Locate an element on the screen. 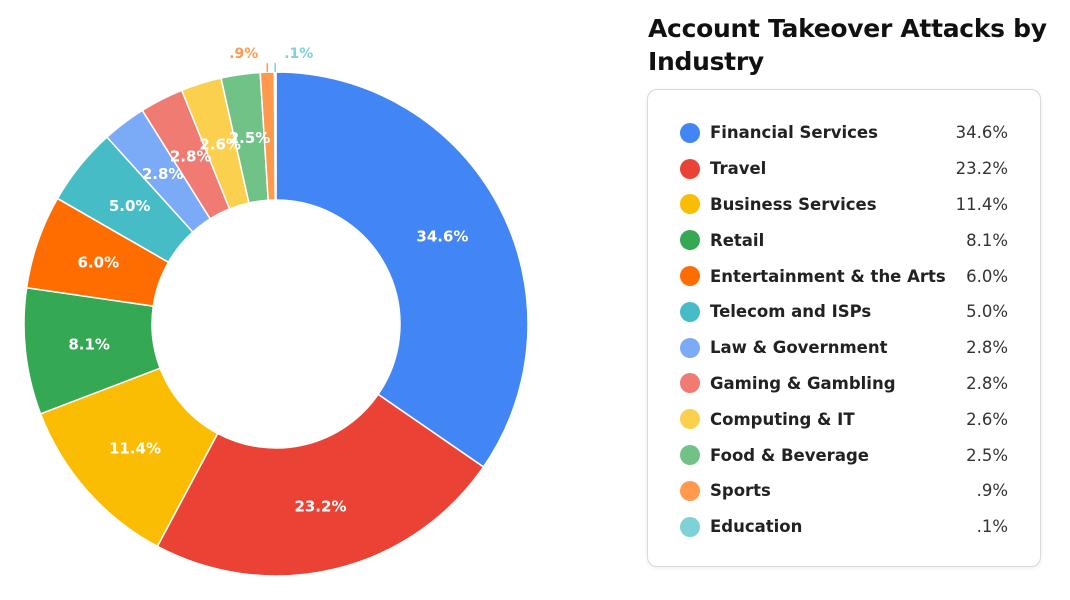 The width and height of the screenshot is (1070, 600). legend-value-gaming-and-gambling: 2.8% is located at coordinates (987, 383).